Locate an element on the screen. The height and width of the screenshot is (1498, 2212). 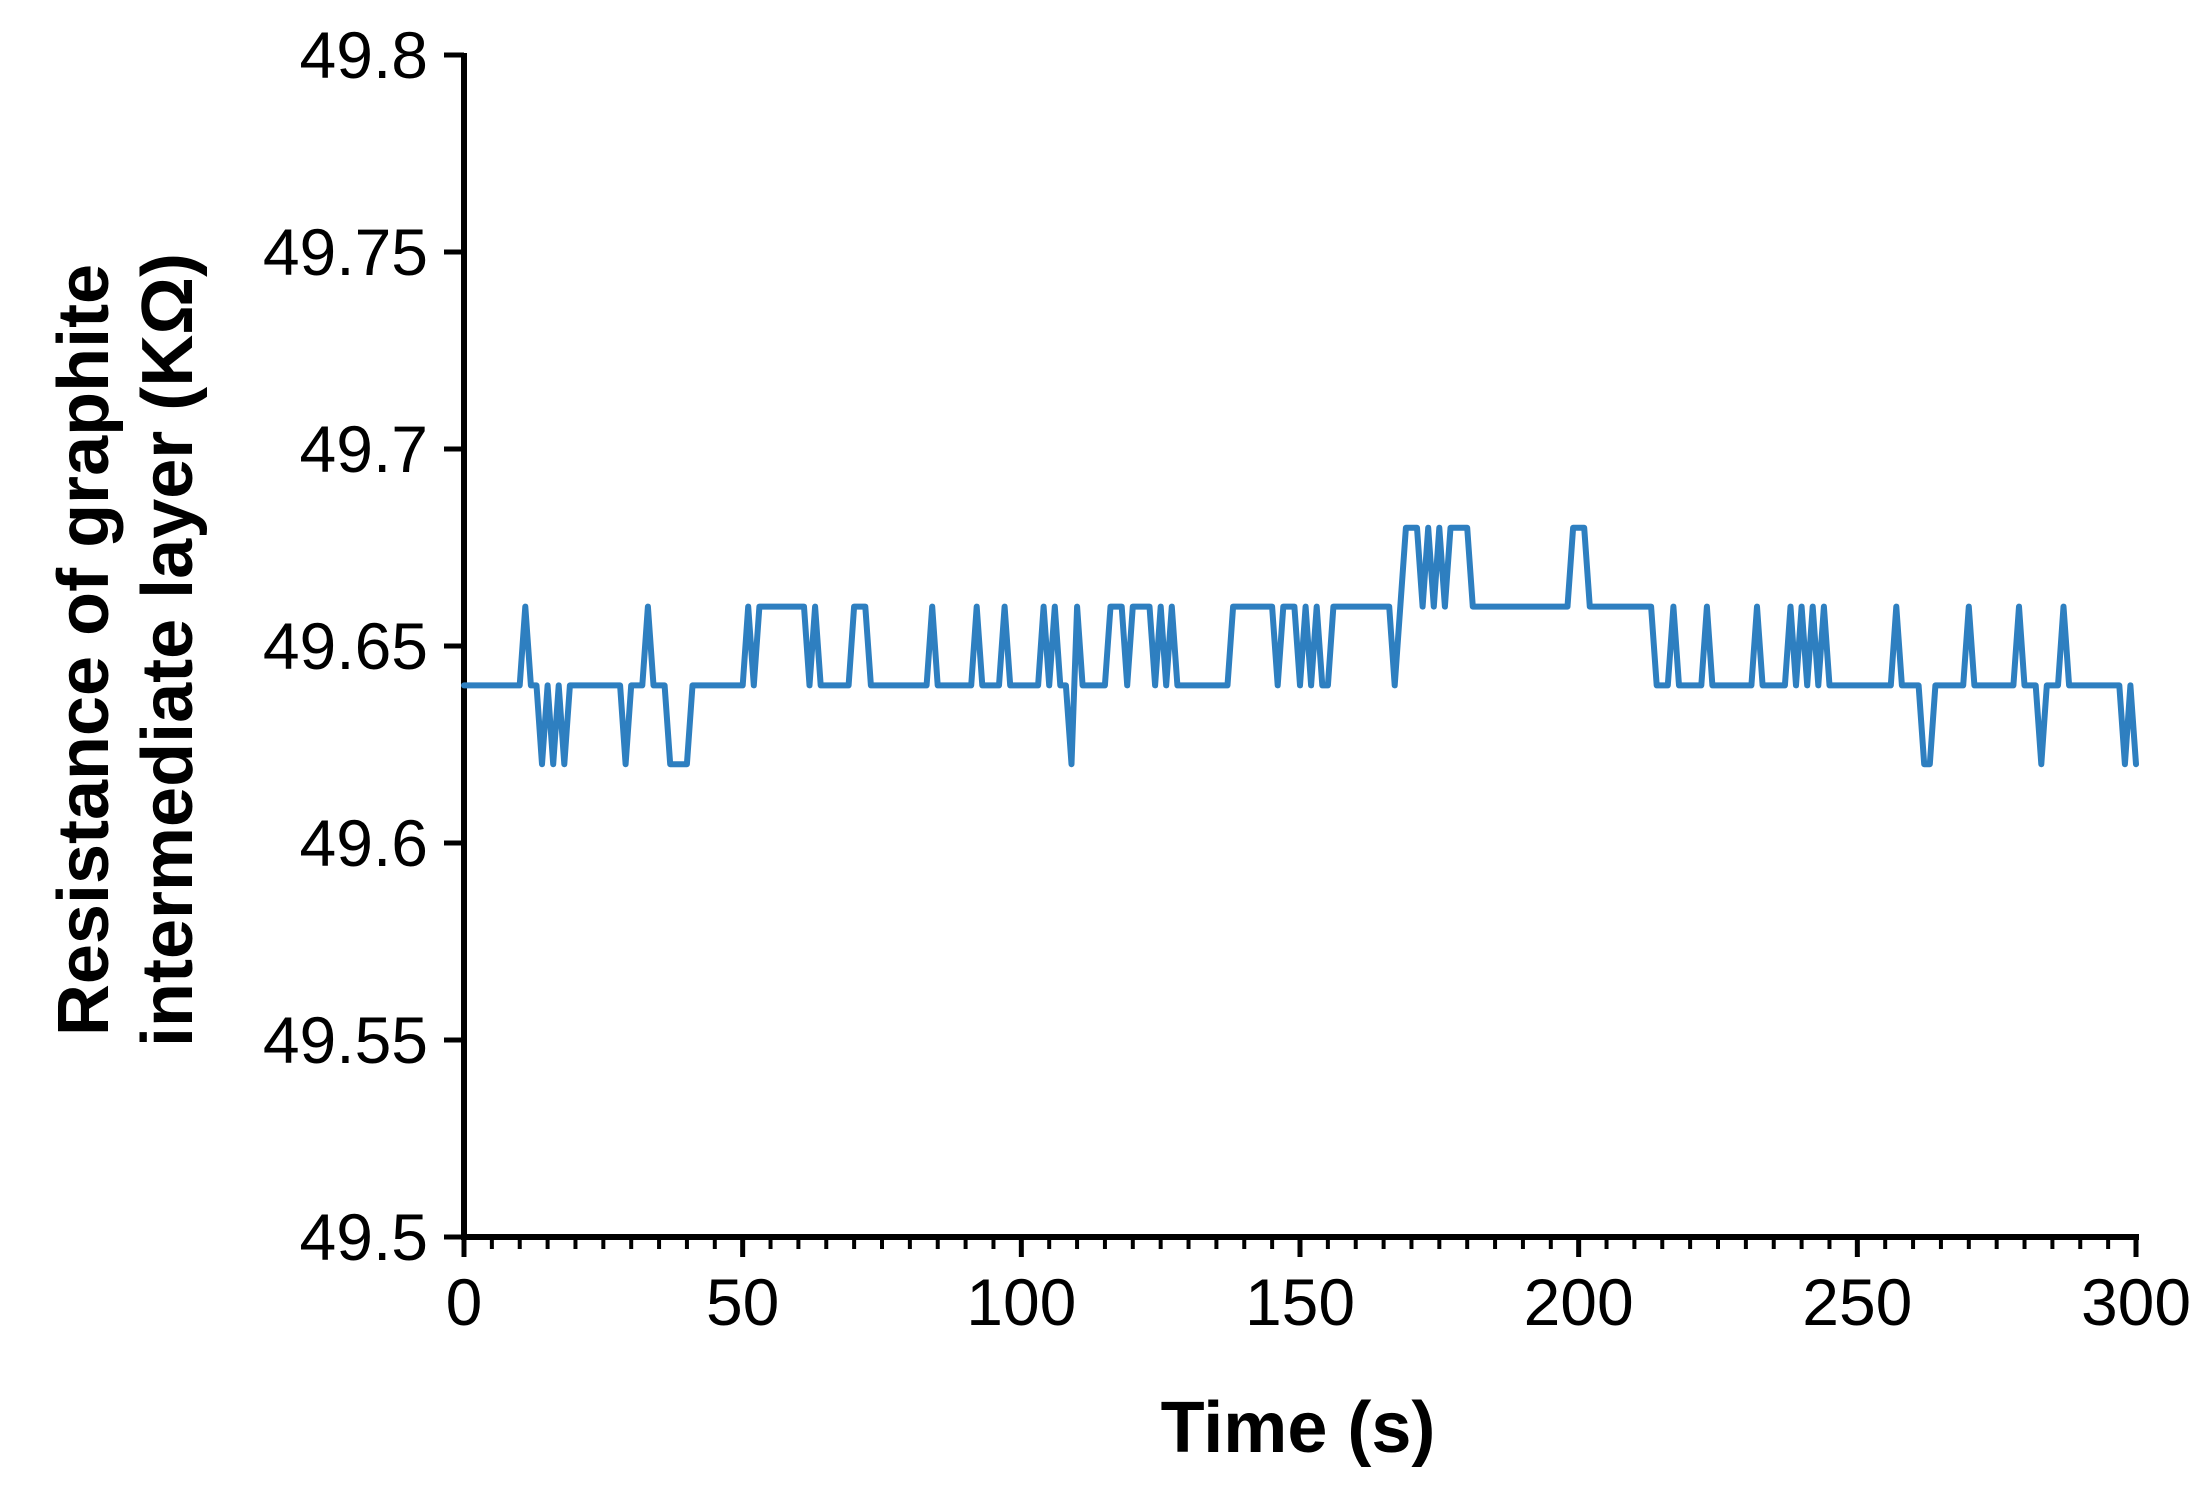
x-tick-label: 250 is located at coordinates (1857, 1302).